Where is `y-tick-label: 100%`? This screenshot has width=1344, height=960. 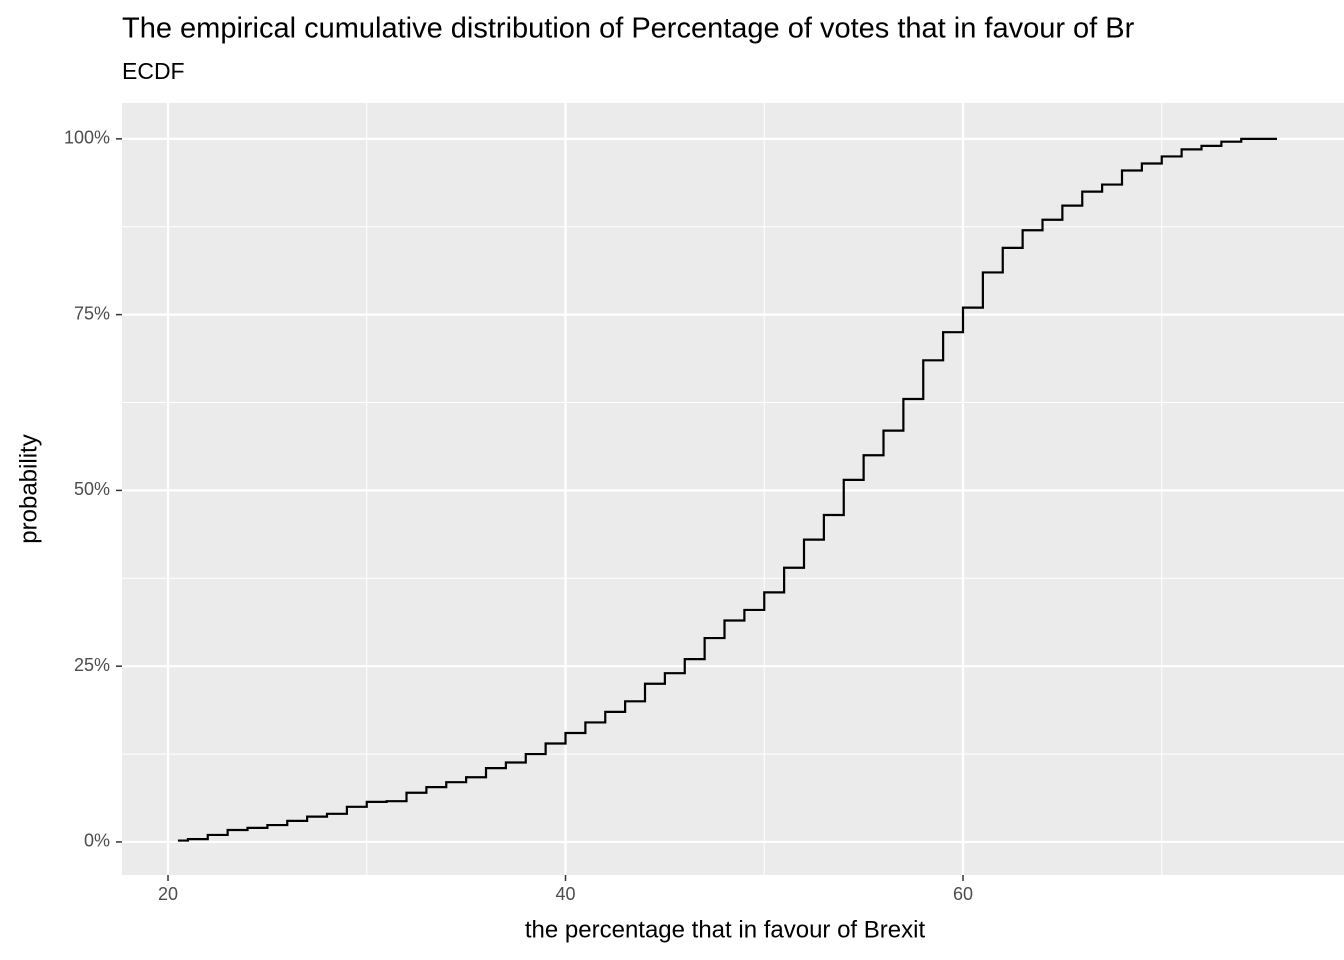 y-tick-label: 100% is located at coordinates (87, 138).